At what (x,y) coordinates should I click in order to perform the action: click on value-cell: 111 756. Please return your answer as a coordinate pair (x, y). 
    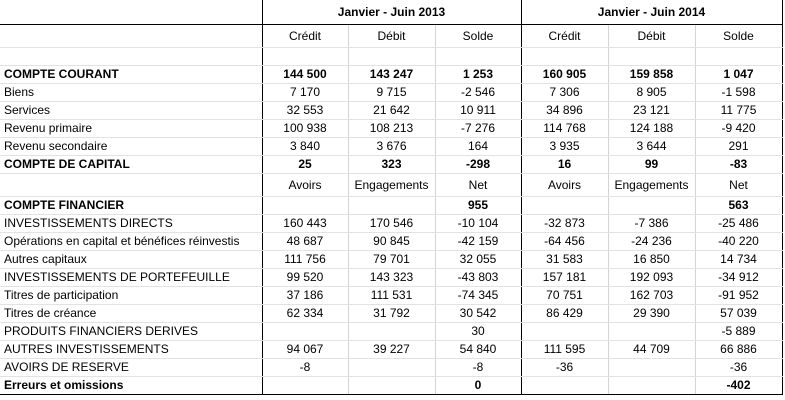
    Looking at the image, I should click on (305, 259).